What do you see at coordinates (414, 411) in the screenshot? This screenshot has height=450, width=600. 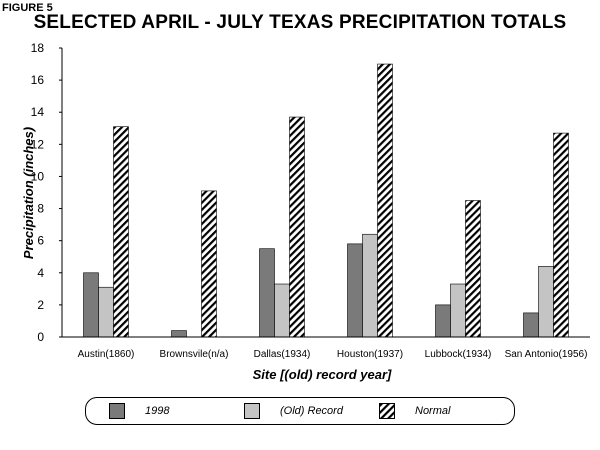 I see `legend-item-normal: Normal` at bounding box center [414, 411].